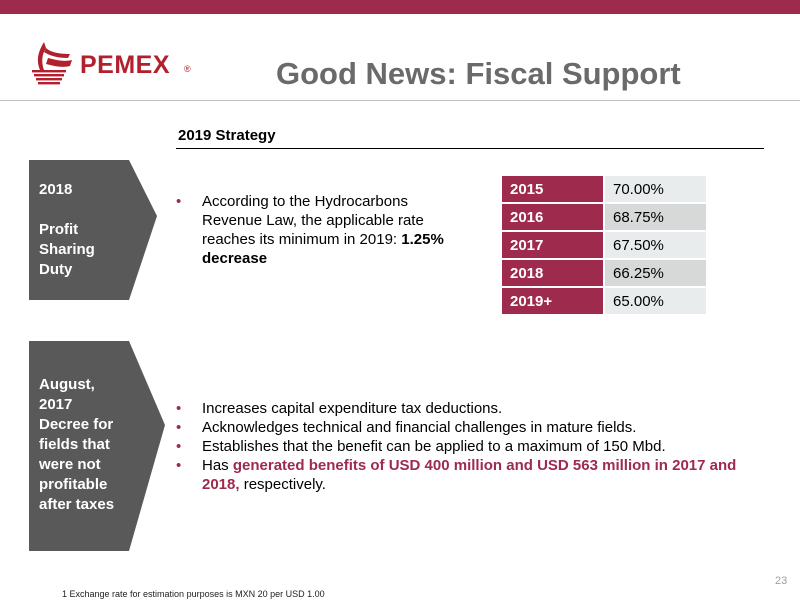 The height and width of the screenshot is (600, 800). Describe the element at coordinates (400, 100) in the screenshot. I see `title-divider` at that location.